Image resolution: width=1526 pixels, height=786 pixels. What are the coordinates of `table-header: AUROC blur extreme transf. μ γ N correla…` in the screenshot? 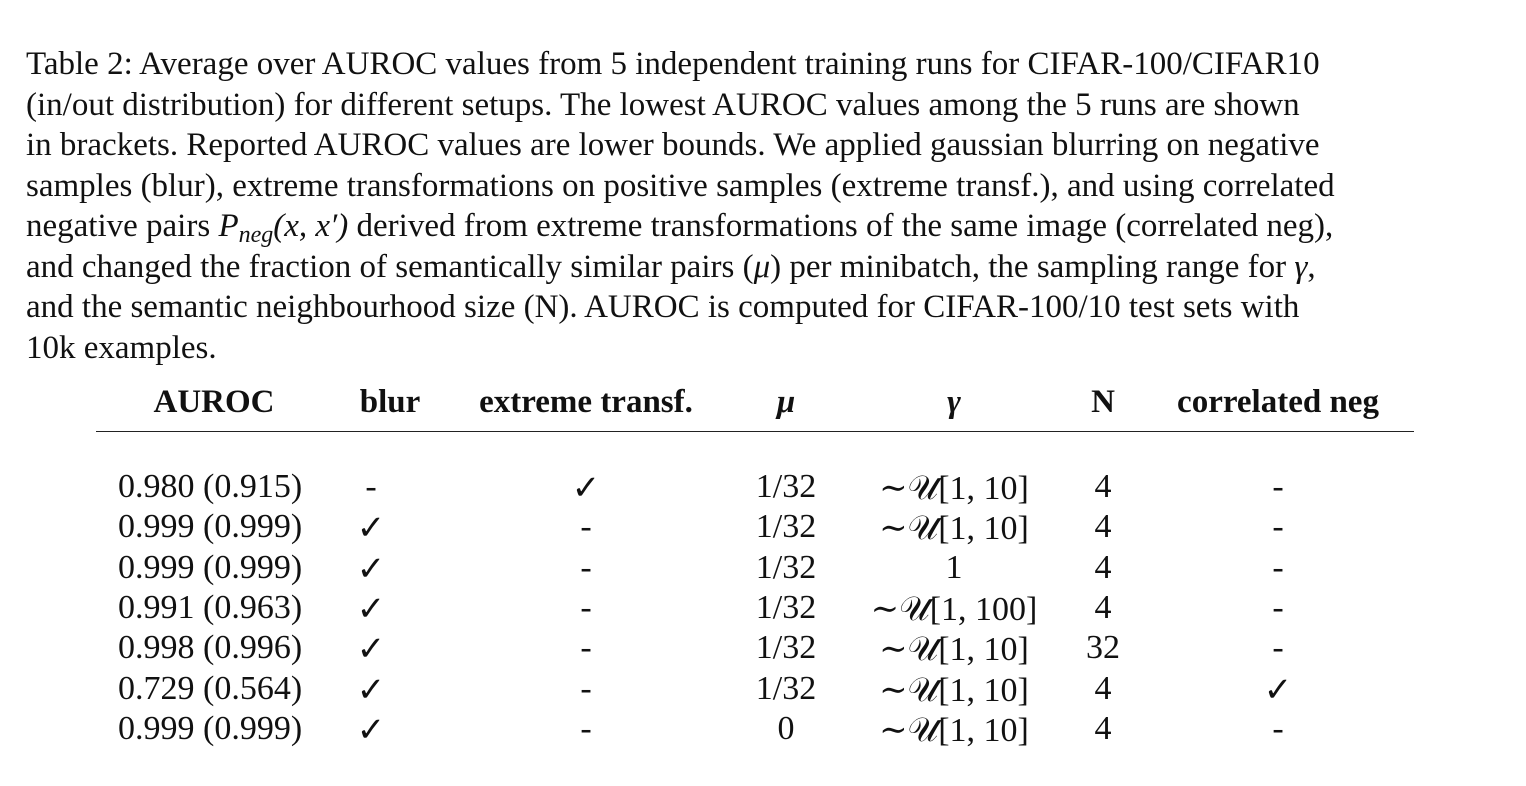 It's located at (755, 407).